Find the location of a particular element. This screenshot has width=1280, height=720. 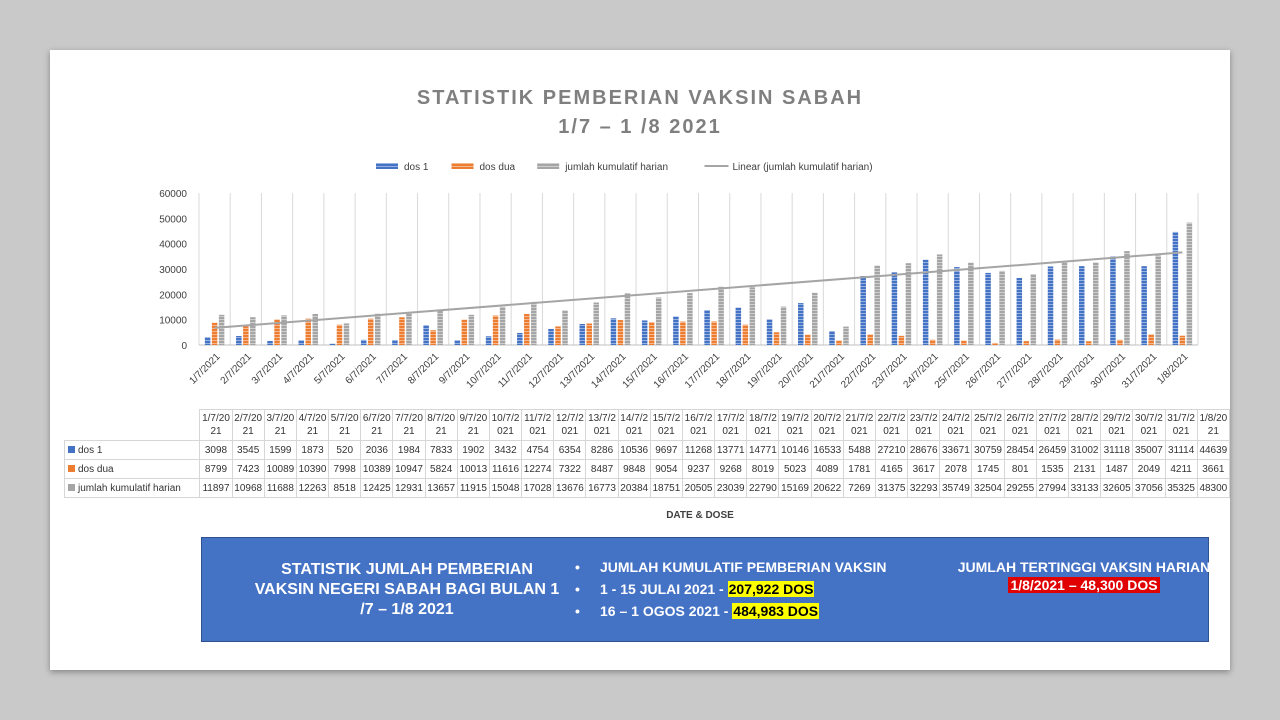

table-cell: 20505 is located at coordinates (698, 488).